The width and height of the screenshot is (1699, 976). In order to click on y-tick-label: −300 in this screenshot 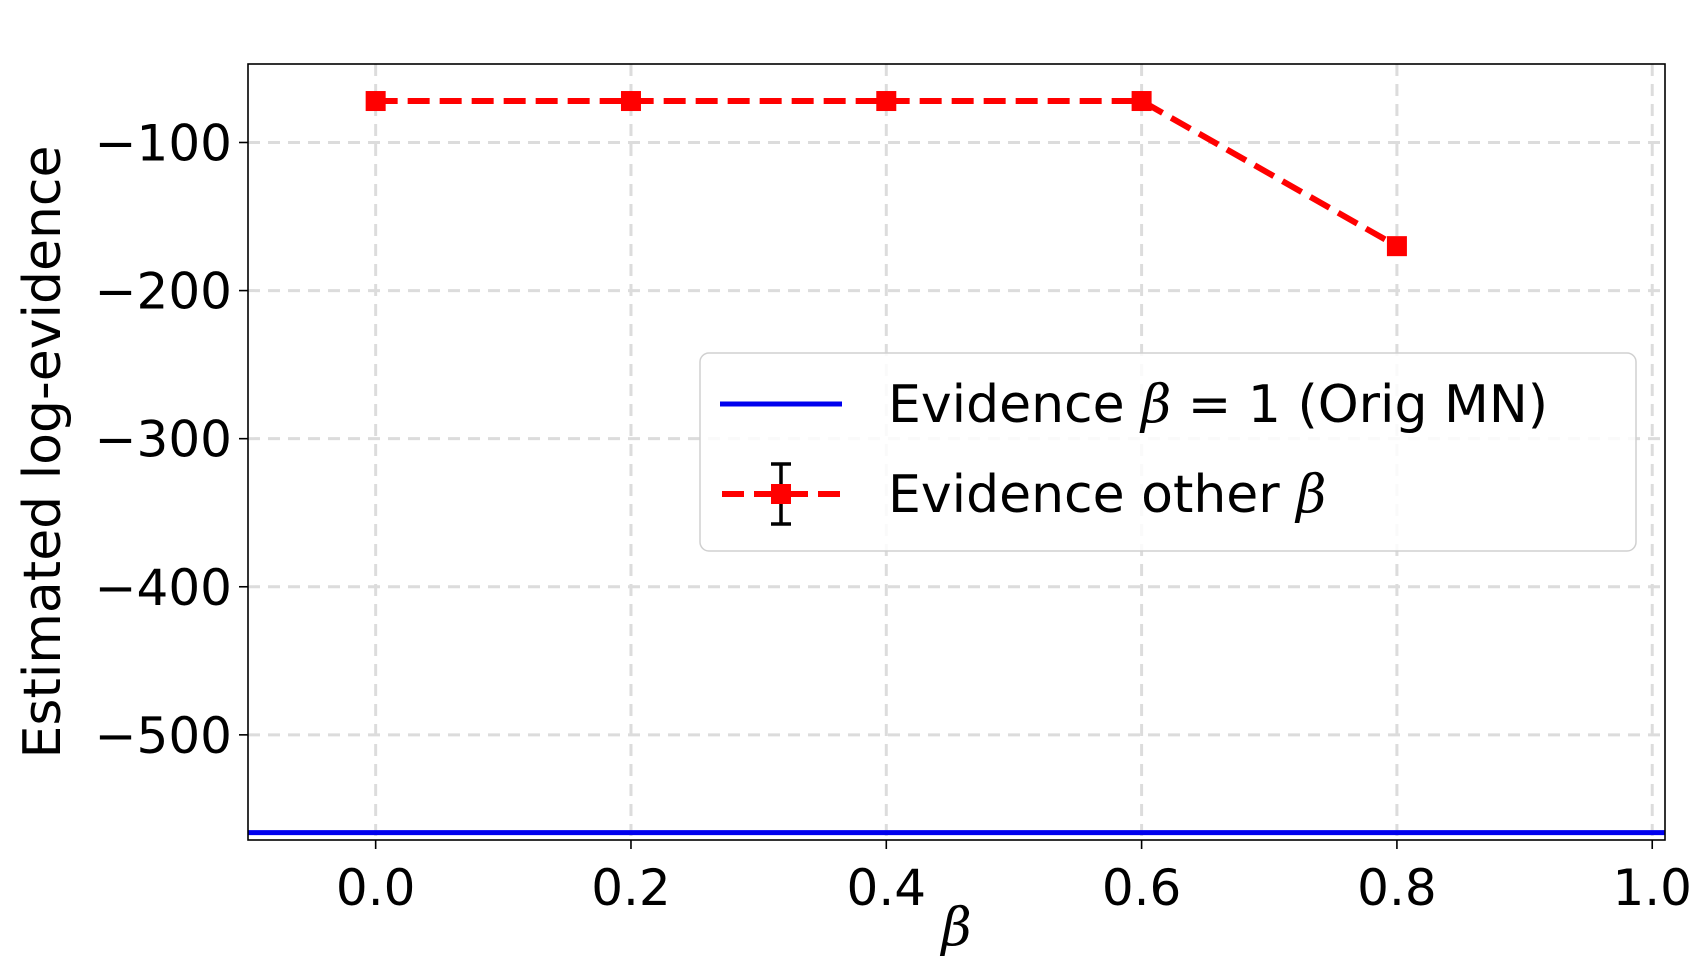, I will do `click(163, 440)`.